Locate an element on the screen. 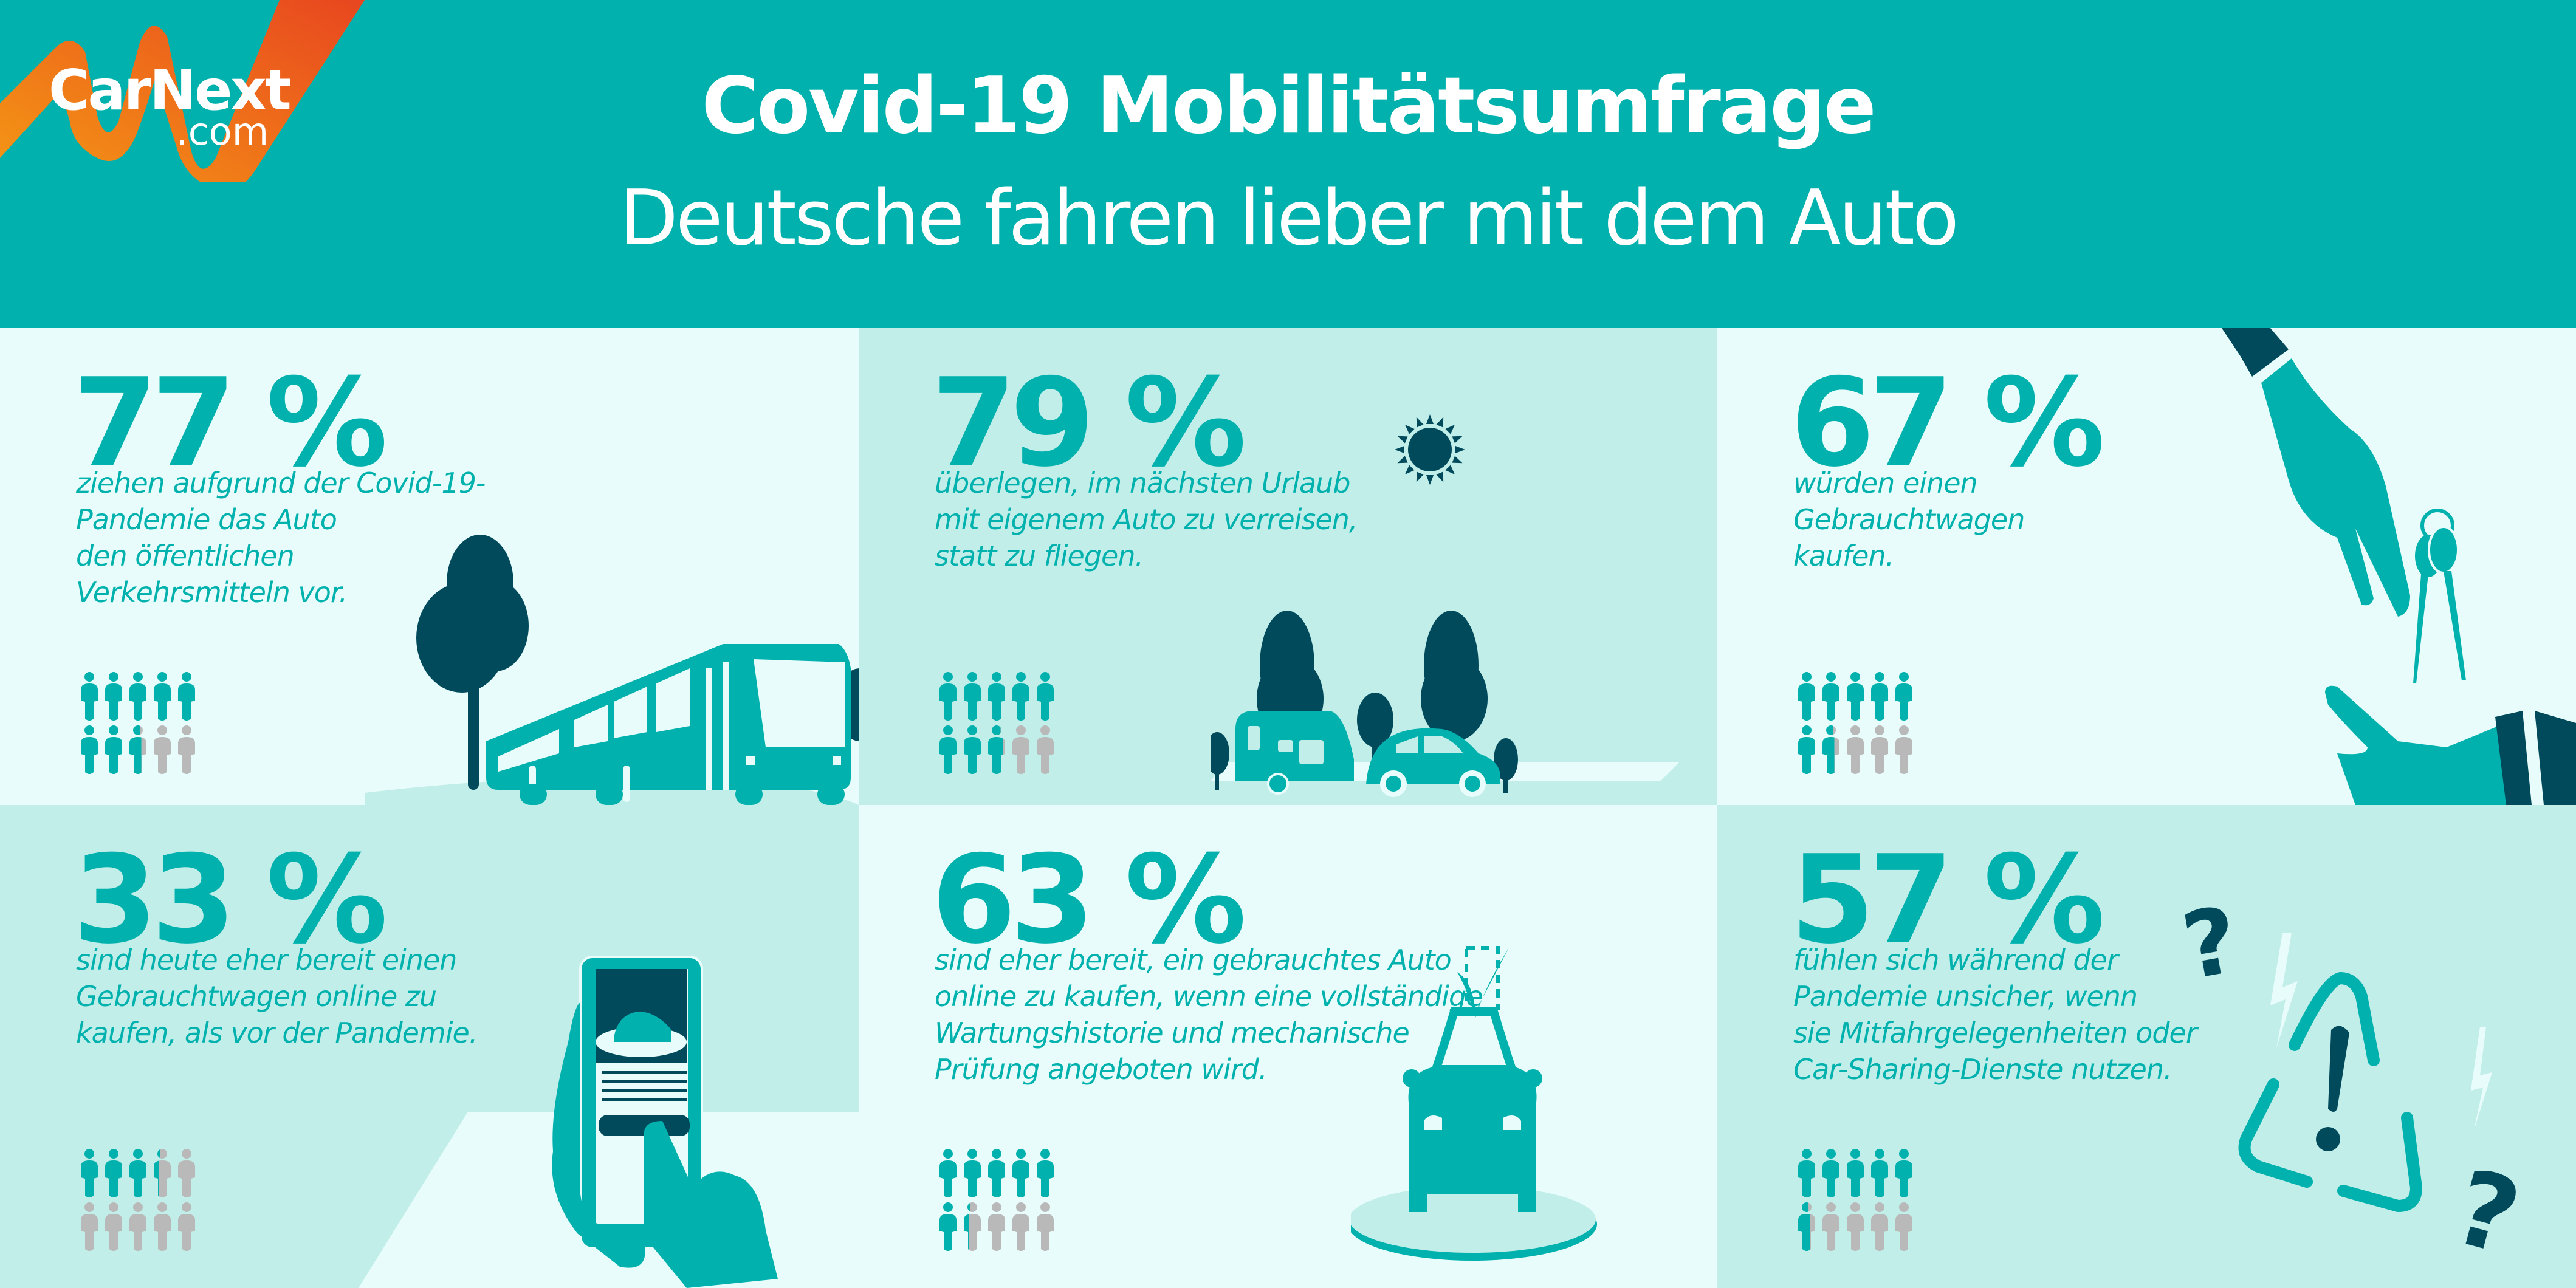 This screenshot has width=2576, height=1288. stat-percent: 57 % is located at coordinates (1947, 900).